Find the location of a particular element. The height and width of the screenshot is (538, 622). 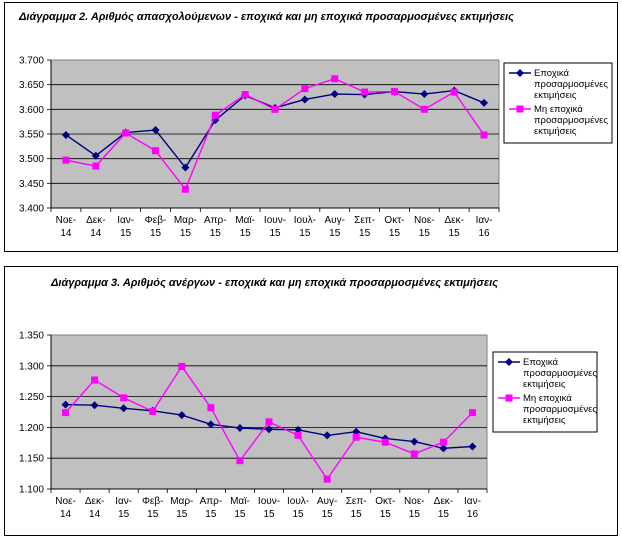

legend-label: Μη εποχικά προσαρμοσμένες εκτιμήσεις is located at coordinates (571, 120).